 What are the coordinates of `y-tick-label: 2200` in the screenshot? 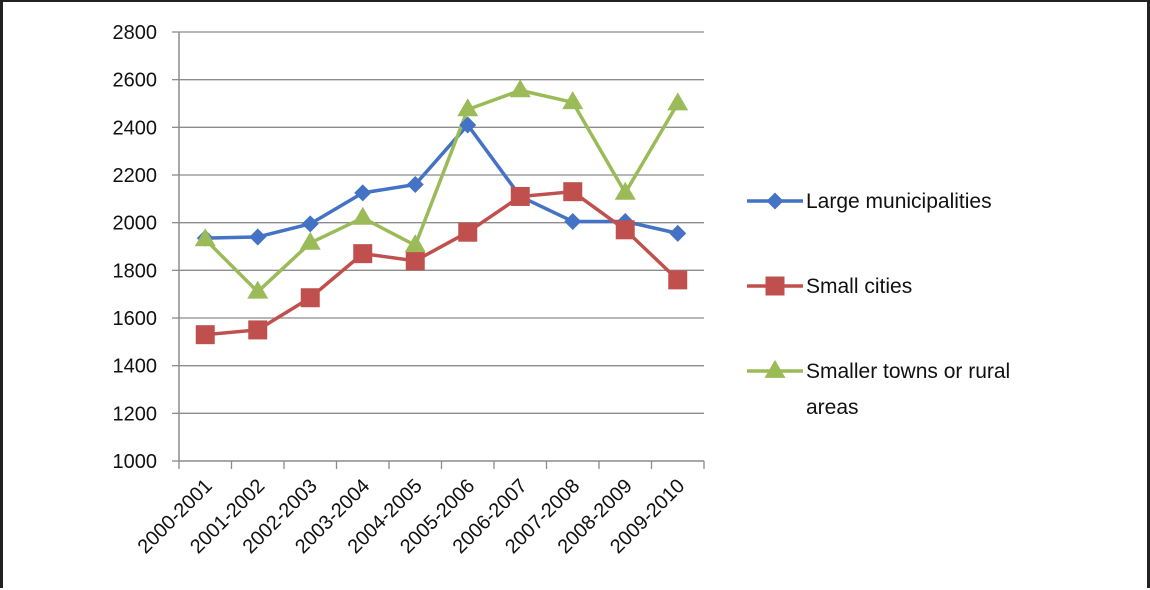 It's located at (135, 176).